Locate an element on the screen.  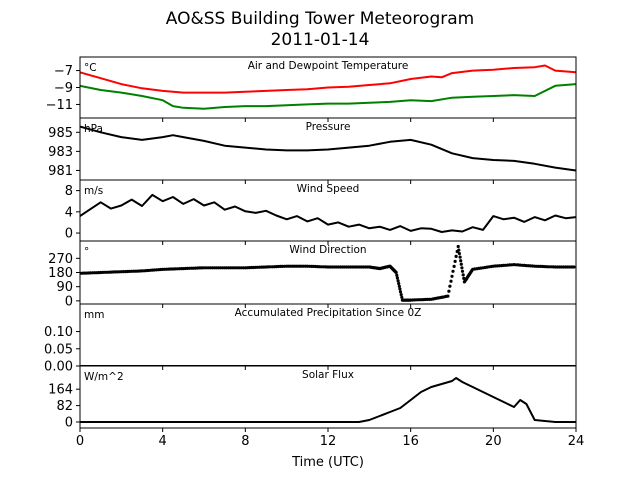
panel-title: Wind Direction is located at coordinates (327, 250).